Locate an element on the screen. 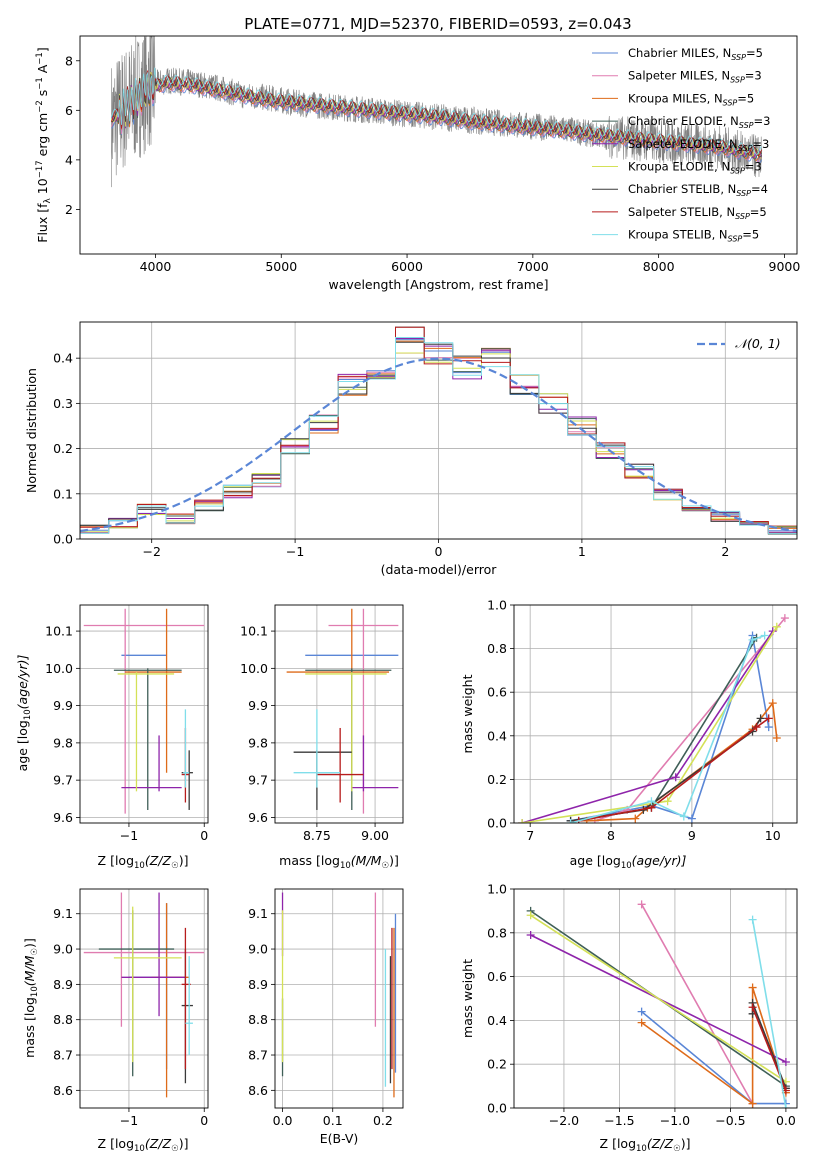 The height and width of the screenshot is (1170, 819). x-axis-label: E(B-V) is located at coordinates (339, 1138).